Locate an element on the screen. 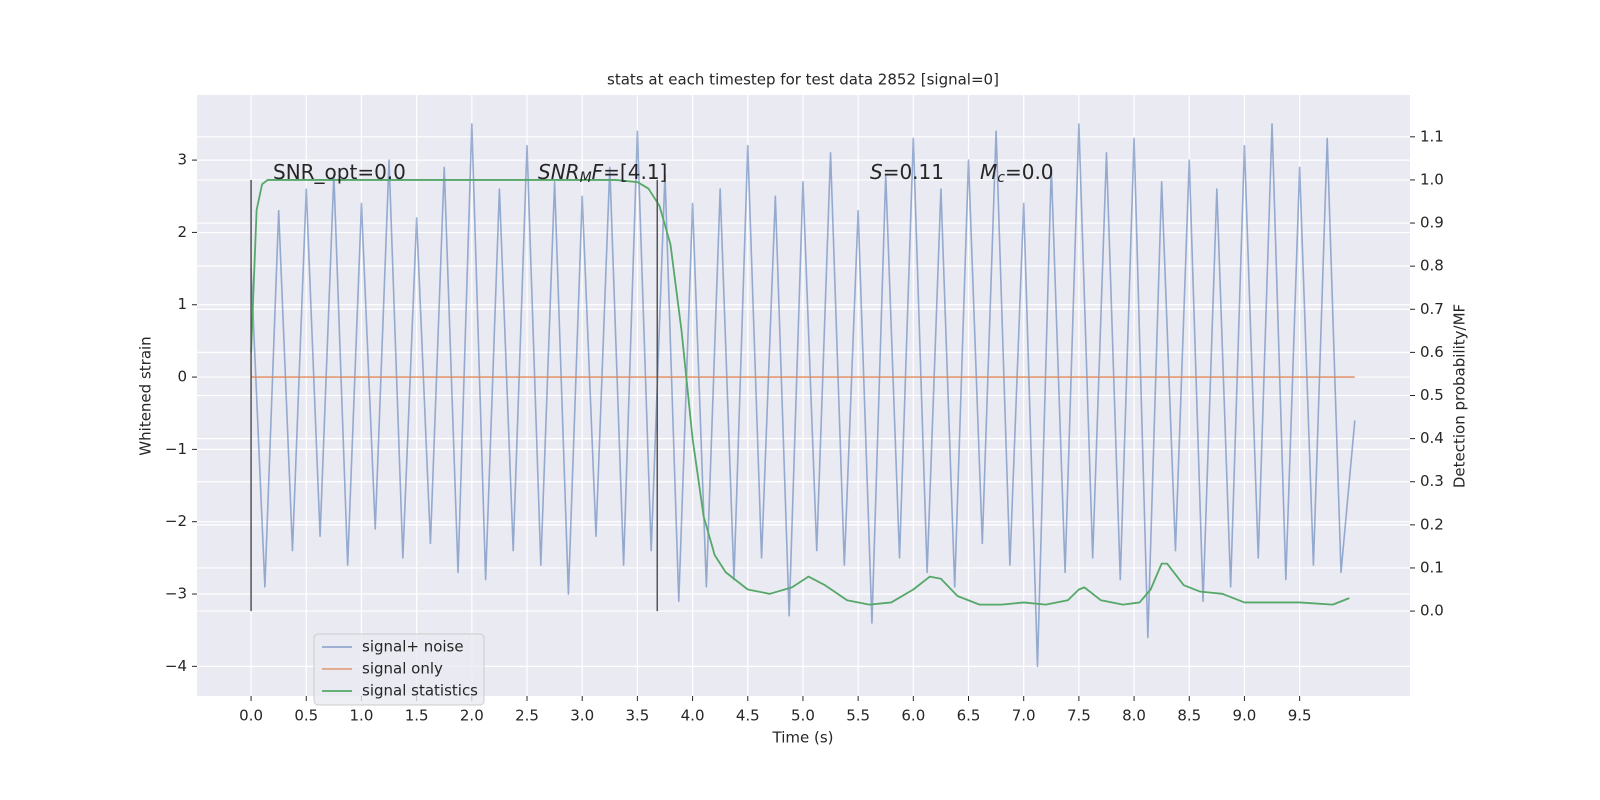  annotation: Mc=0.0 is located at coordinates (1017, 173).